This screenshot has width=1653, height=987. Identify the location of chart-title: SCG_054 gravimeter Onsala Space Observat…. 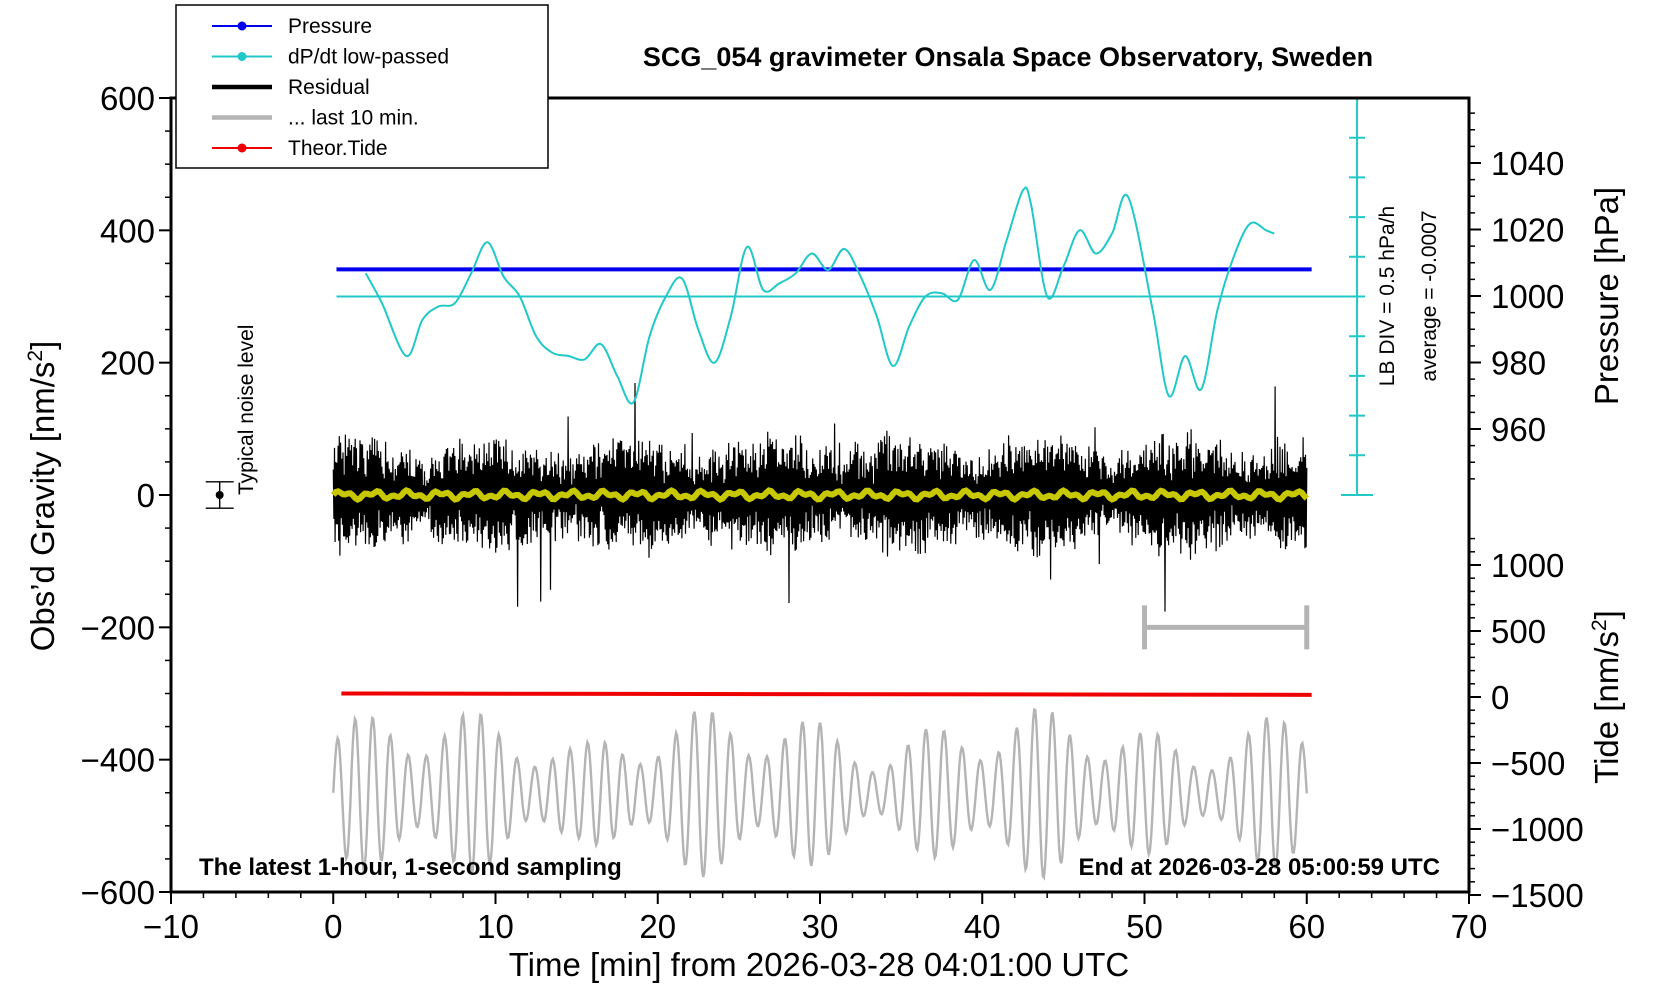
(1008, 57).